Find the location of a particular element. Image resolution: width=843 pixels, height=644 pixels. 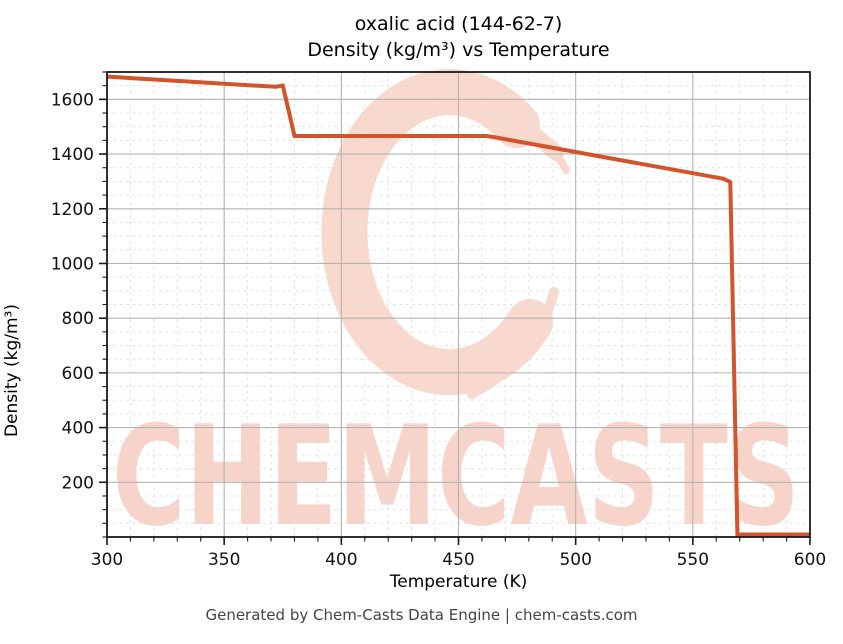

chemcasts-swoosh-top-icon is located at coordinates (473, 129).